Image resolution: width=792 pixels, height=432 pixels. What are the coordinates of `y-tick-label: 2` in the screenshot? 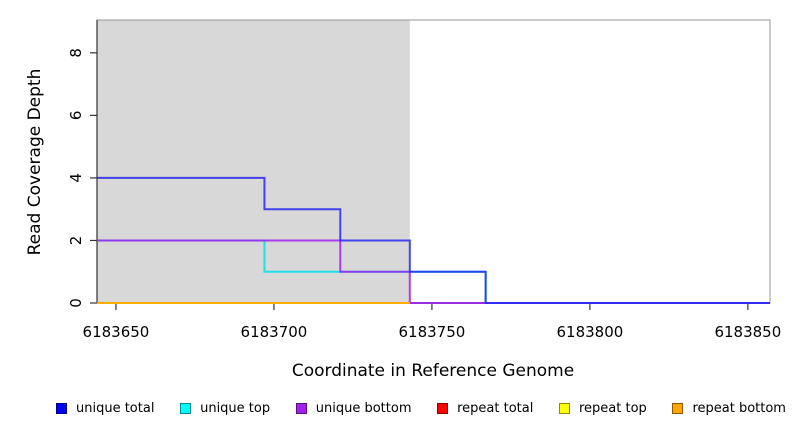 It's located at (76, 241).